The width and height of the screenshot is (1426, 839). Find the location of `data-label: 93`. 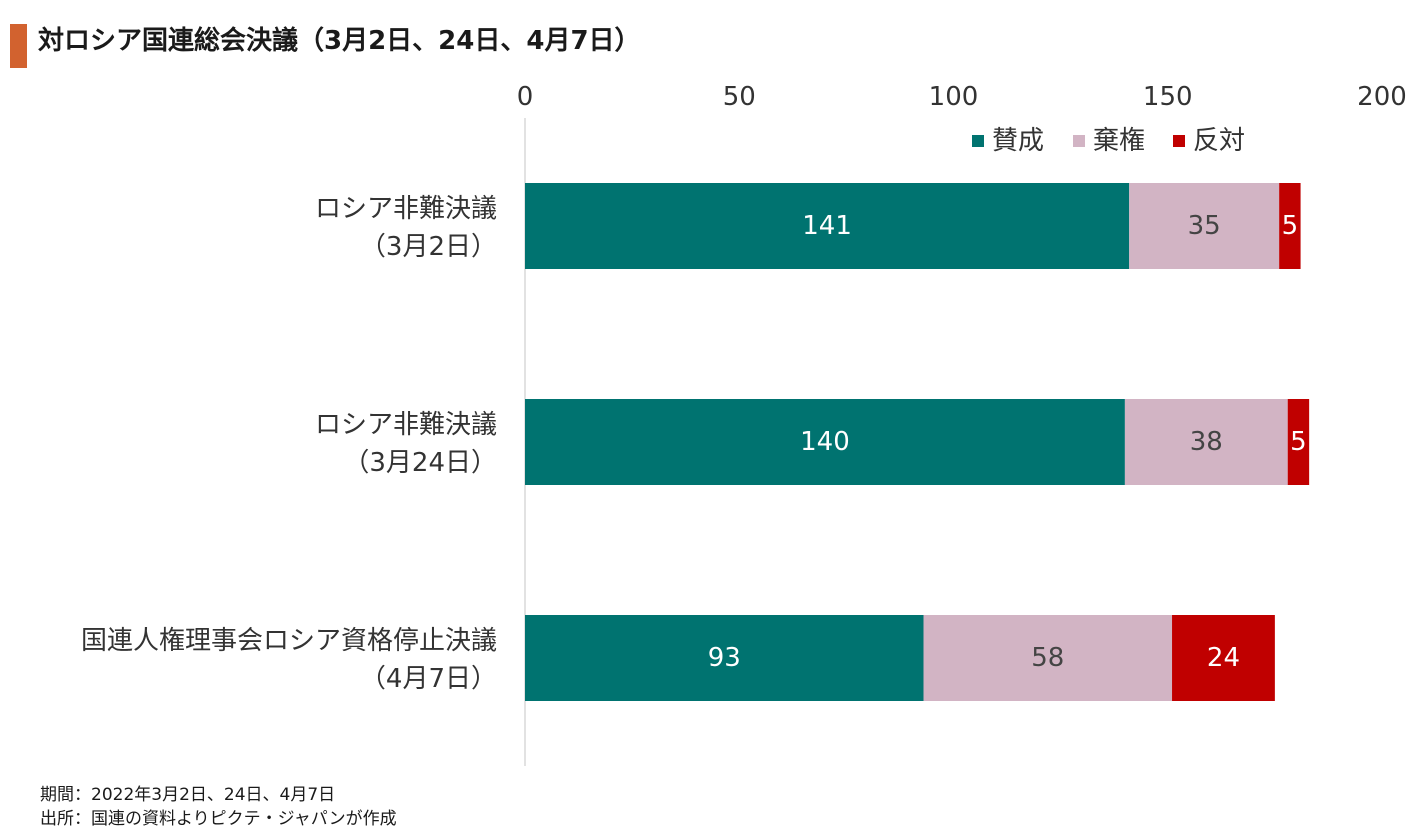

data-label: 93 is located at coordinates (724, 658).